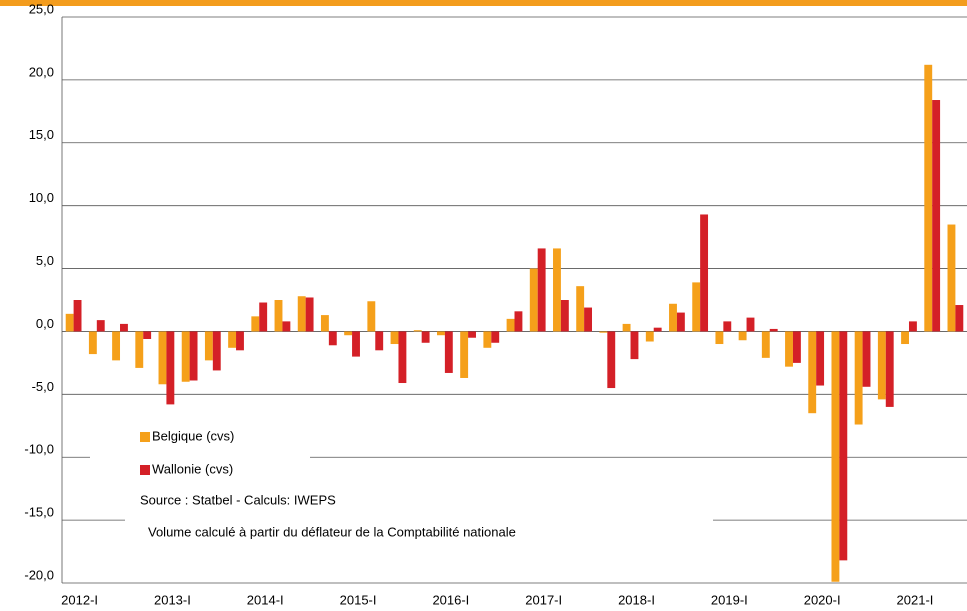  What do you see at coordinates (41, 8) in the screenshot?
I see `y-tick-label: 25,0` at bounding box center [41, 8].